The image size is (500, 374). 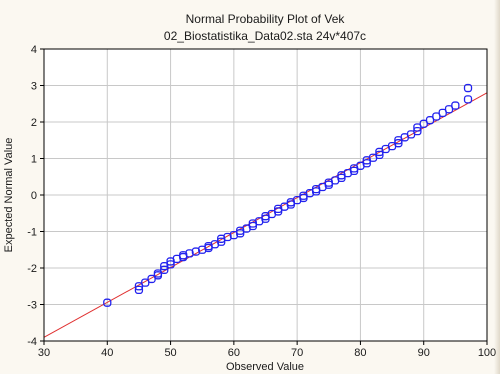 I want to click on y-tick-label: -4, so click(x=32, y=342).